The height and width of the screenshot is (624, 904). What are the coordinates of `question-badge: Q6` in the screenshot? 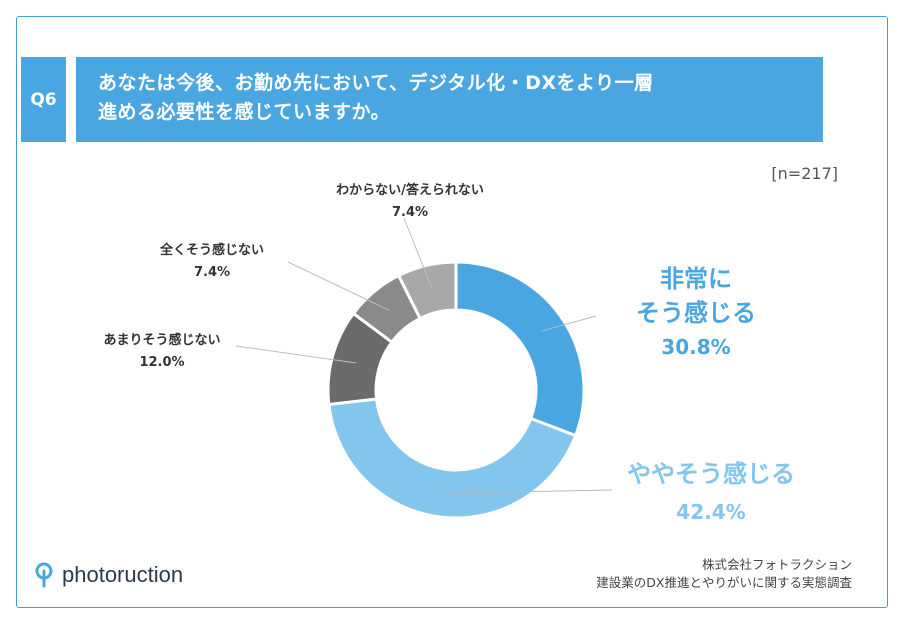 It's located at (43, 99).